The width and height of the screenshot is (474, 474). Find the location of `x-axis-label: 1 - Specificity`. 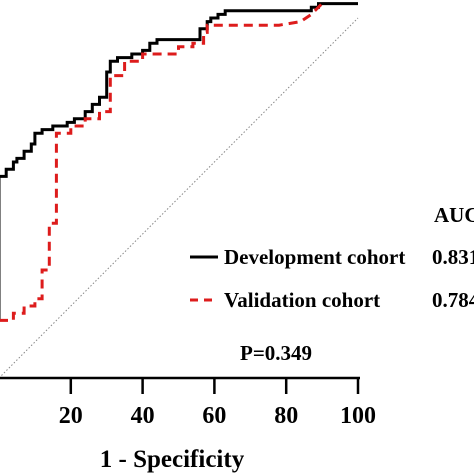

x-axis-label: 1 - Specificity is located at coordinates (172, 459).